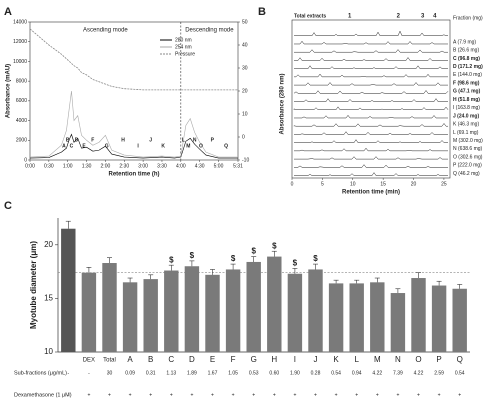  Describe the element at coordinates (295, 373) in the screenshot. I see `row-cell: 1.90` at that location.